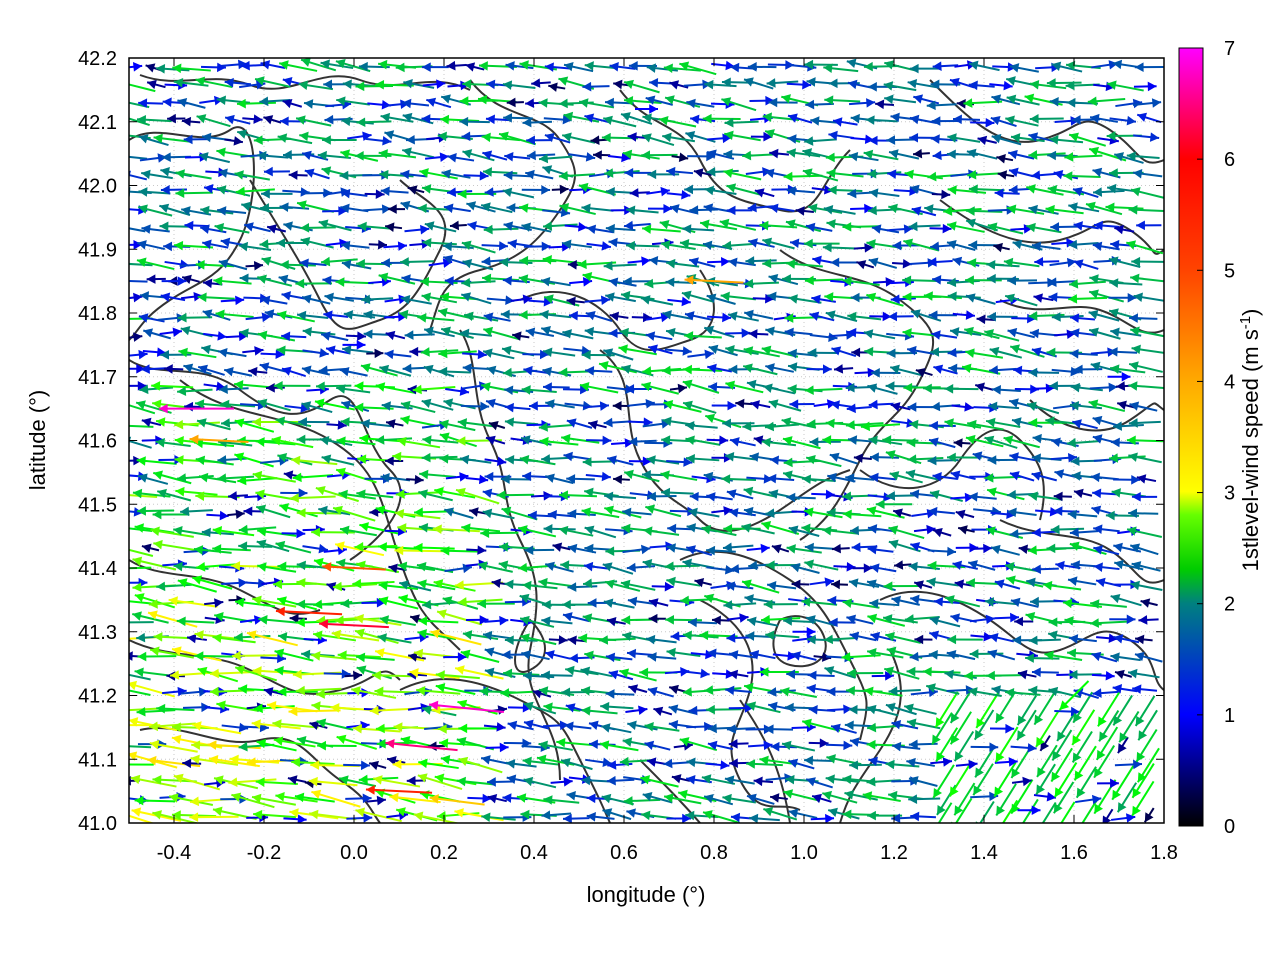 The width and height of the screenshot is (1280, 960). I want to click on x-tick-label: 1.6, so click(1074, 853).